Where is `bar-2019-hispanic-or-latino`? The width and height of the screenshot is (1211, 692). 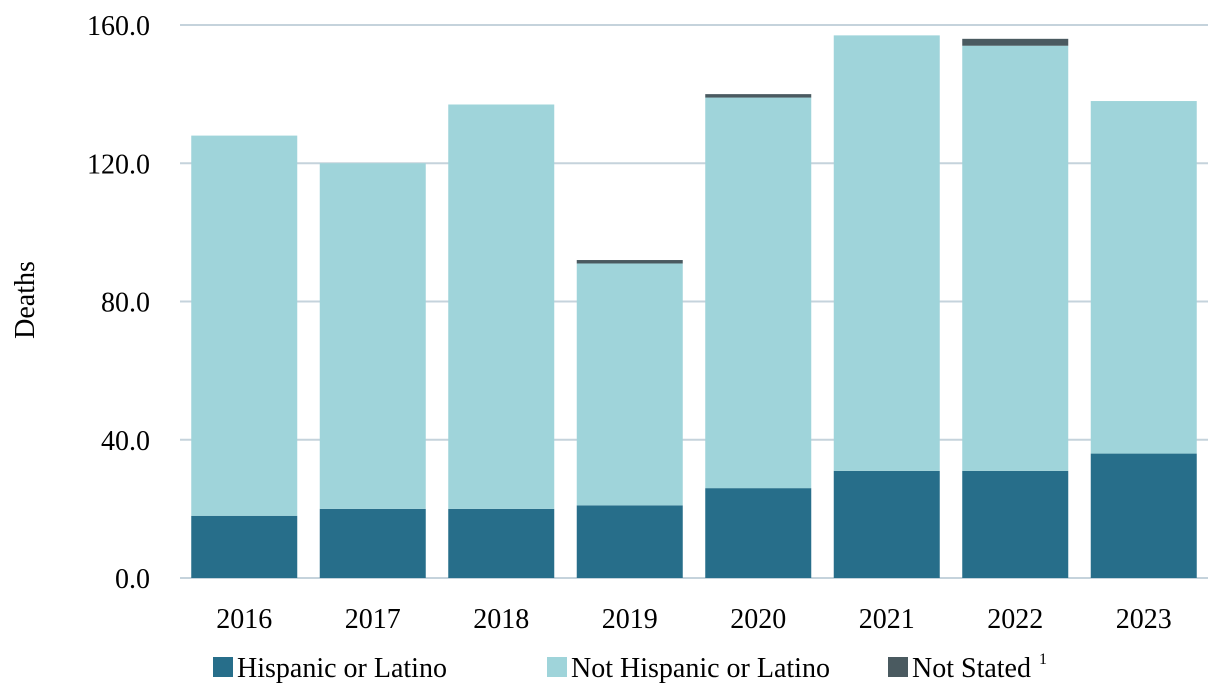
bar-2019-hispanic-or-latino is located at coordinates (629, 541).